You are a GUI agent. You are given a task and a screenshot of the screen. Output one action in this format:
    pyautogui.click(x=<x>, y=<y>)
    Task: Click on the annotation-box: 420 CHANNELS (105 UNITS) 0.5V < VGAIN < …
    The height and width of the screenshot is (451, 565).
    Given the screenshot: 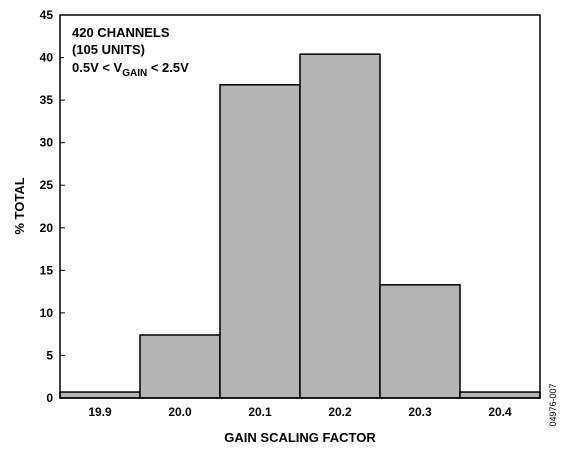 What is the action you would take?
    pyautogui.click(x=152, y=49)
    